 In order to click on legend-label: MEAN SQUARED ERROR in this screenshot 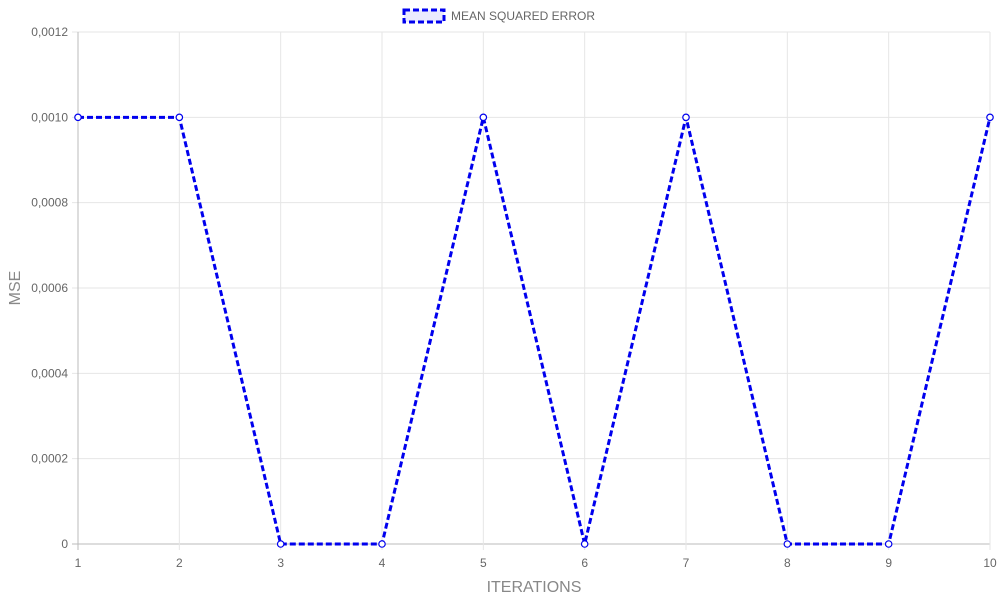, I will do `click(523, 16)`.